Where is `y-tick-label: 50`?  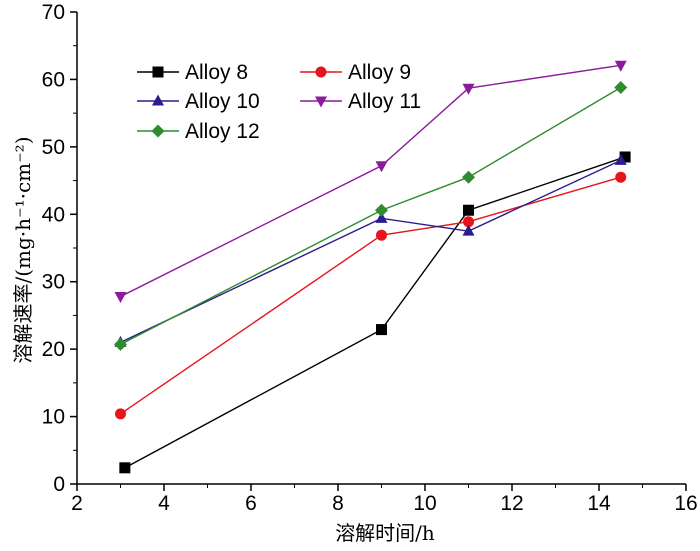
y-tick-label: 50 is located at coordinates (53, 147).